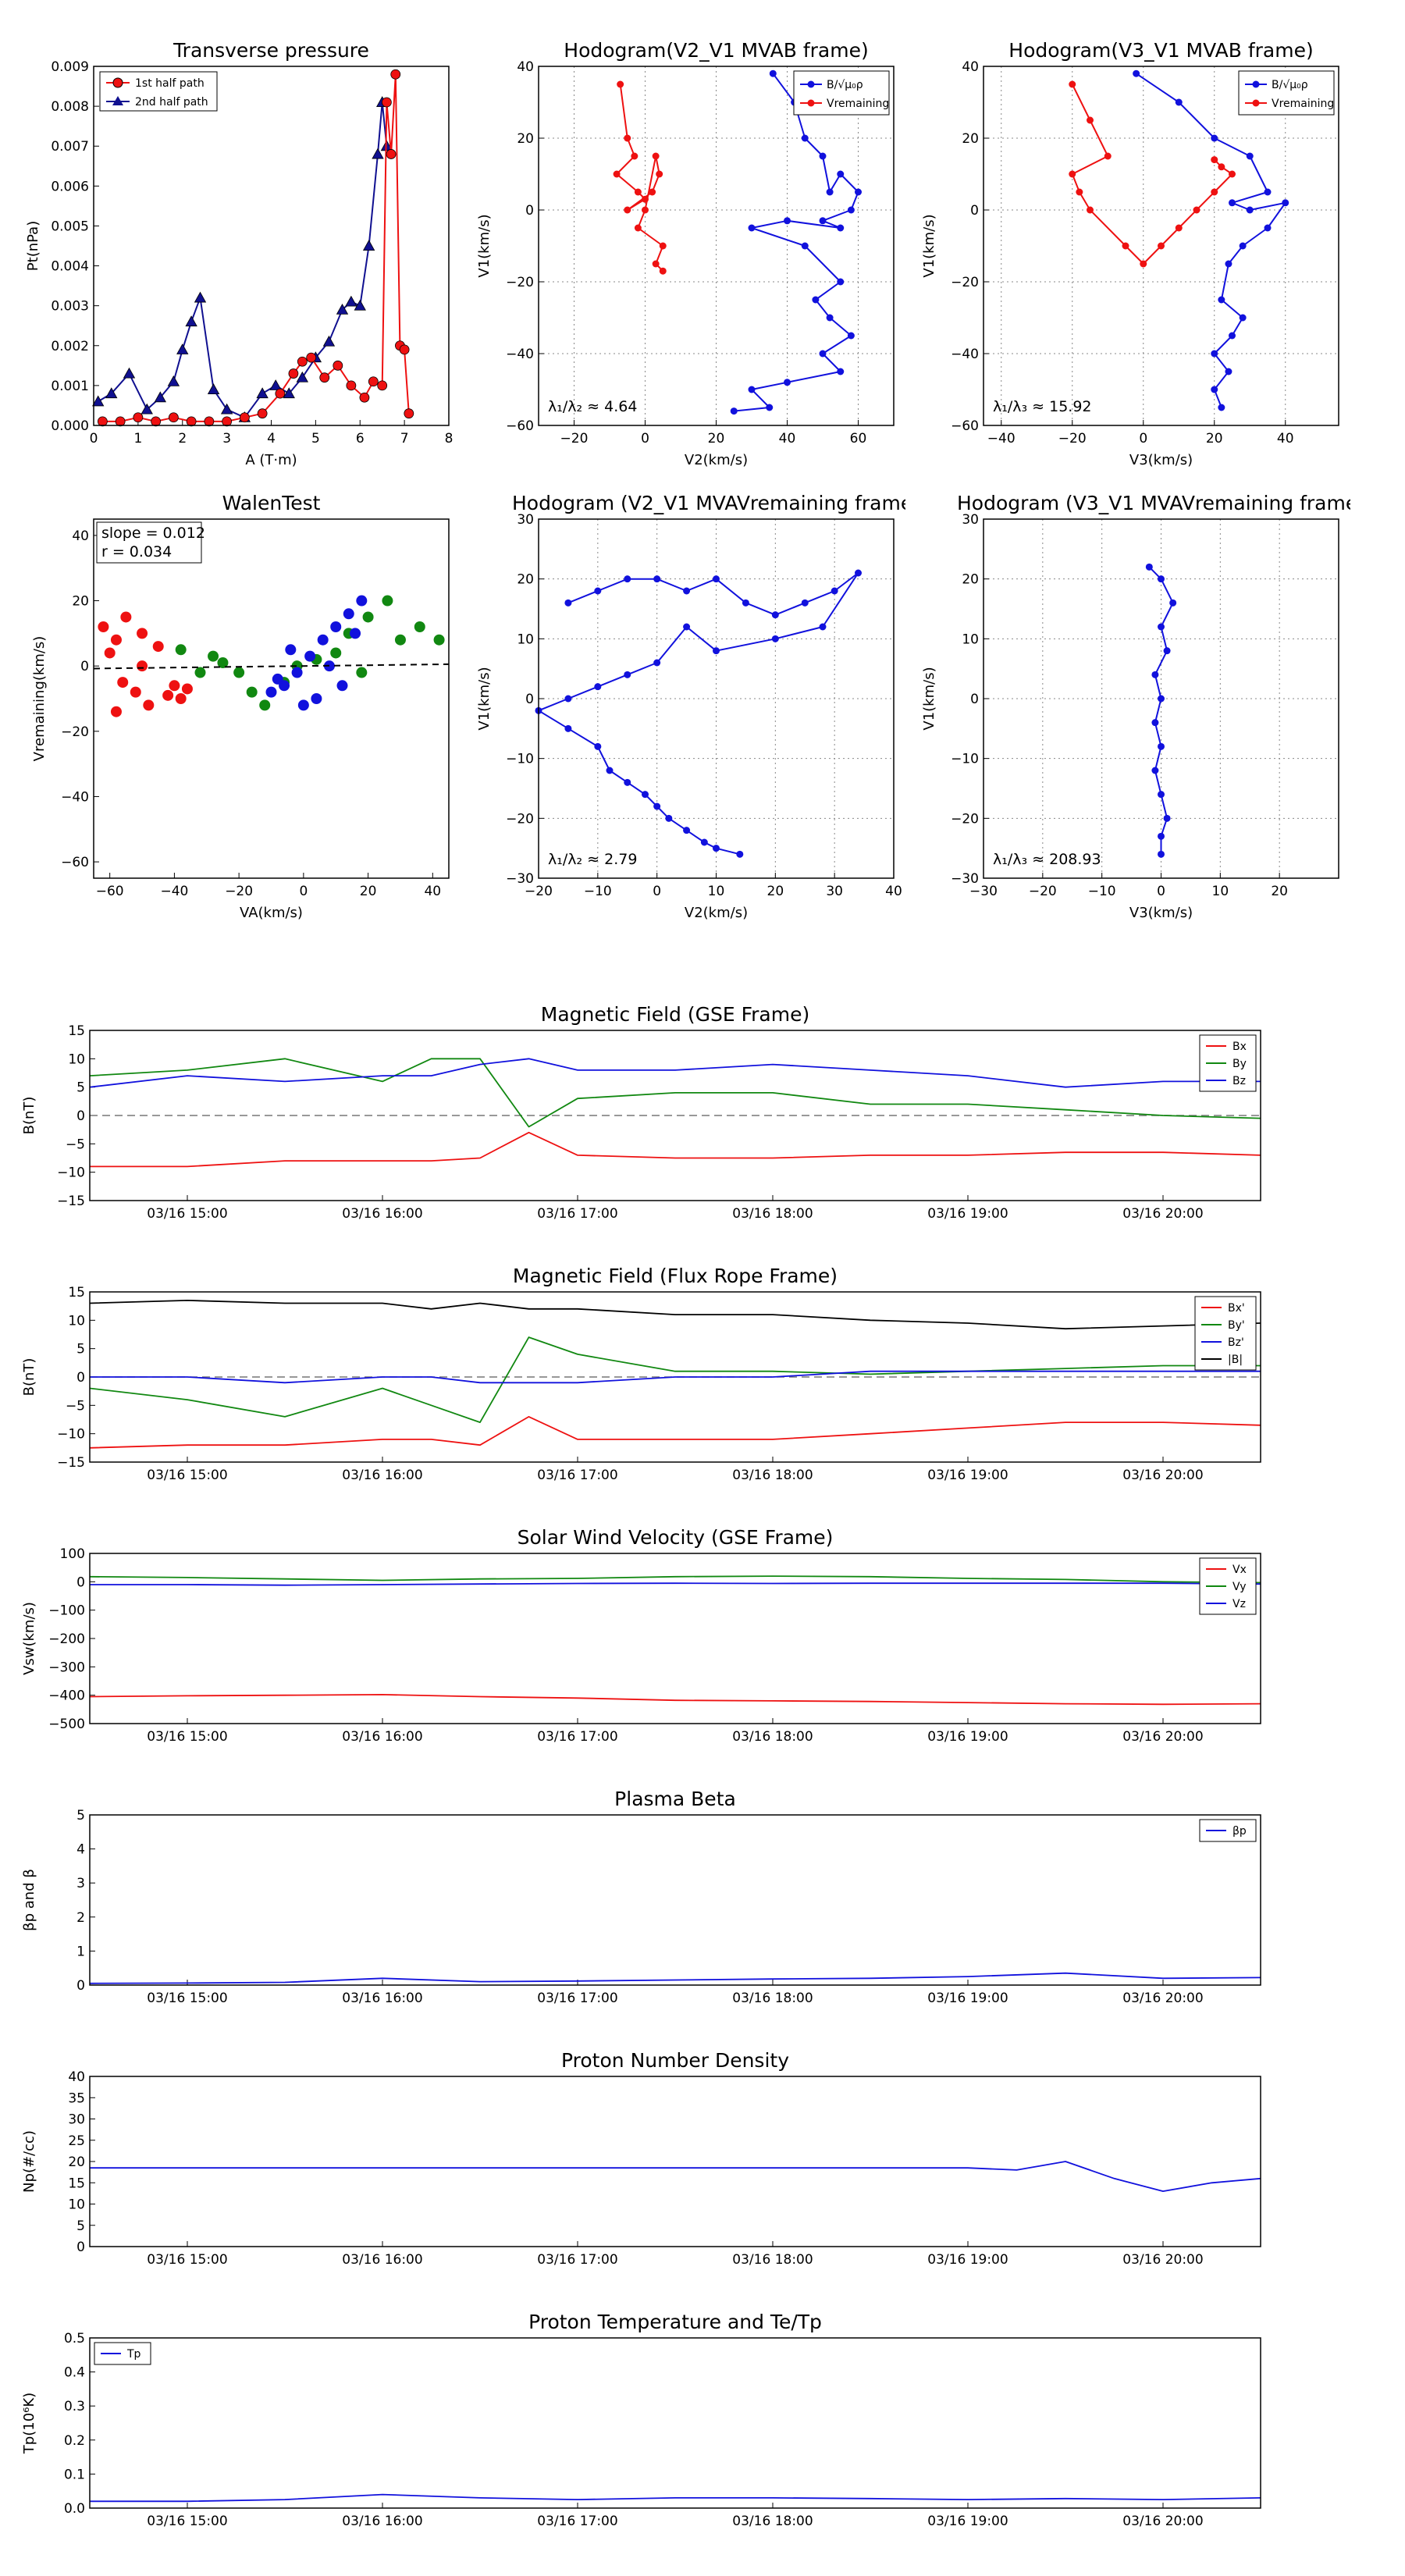  What do you see at coordinates (709, 503) in the screenshot?
I see `chart-title: Hodogram (V2_V1 MVAVremaining frame)` at bounding box center [709, 503].